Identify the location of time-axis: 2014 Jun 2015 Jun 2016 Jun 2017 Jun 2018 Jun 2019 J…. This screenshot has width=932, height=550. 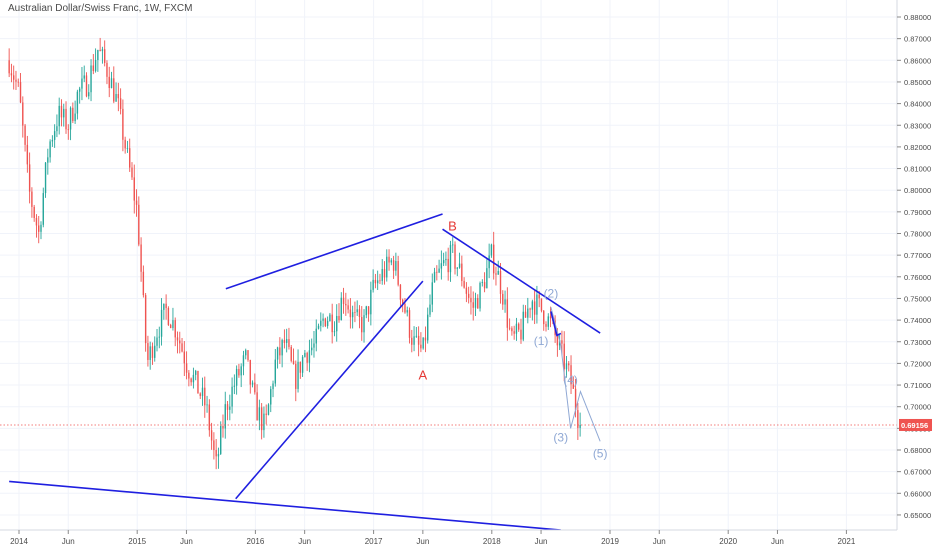
(466, 539).